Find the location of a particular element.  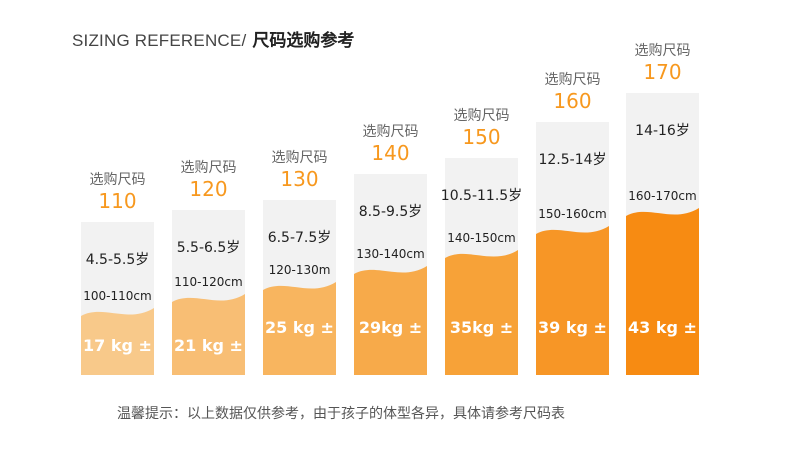

age-range: 12.5-14岁 is located at coordinates (572, 160).